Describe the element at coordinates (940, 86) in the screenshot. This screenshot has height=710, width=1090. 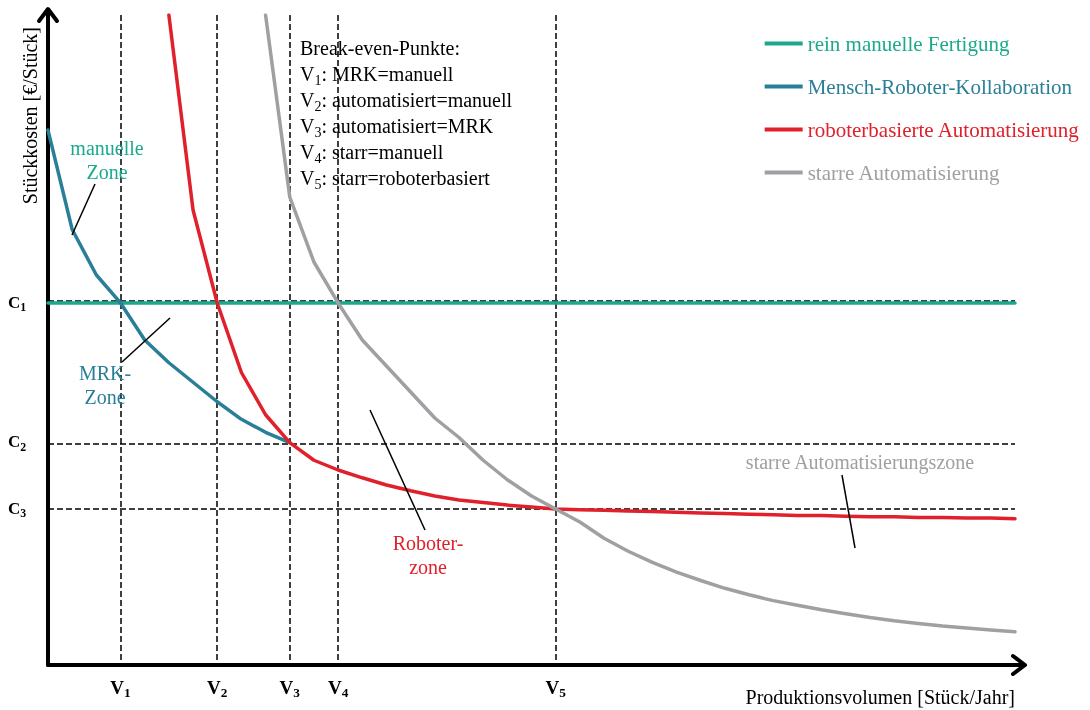
I see `legend-label: Mensch-Roboter-Kollaboration` at that location.